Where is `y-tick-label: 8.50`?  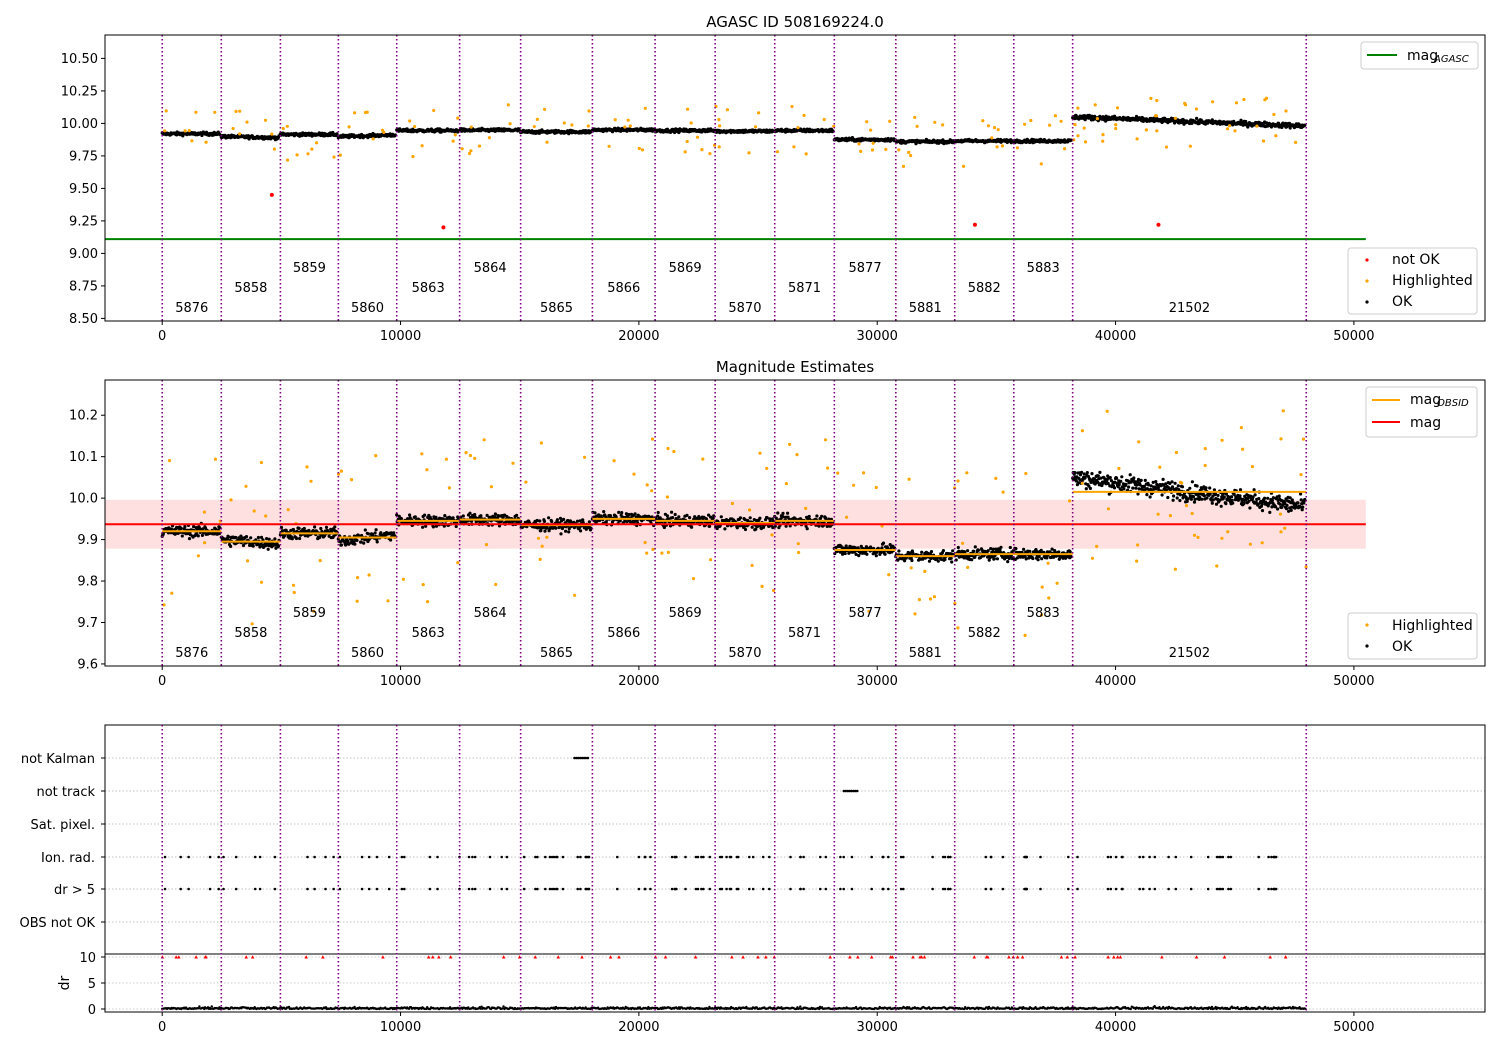
y-tick-label: 8.50 is located at coordinates (83, 319).